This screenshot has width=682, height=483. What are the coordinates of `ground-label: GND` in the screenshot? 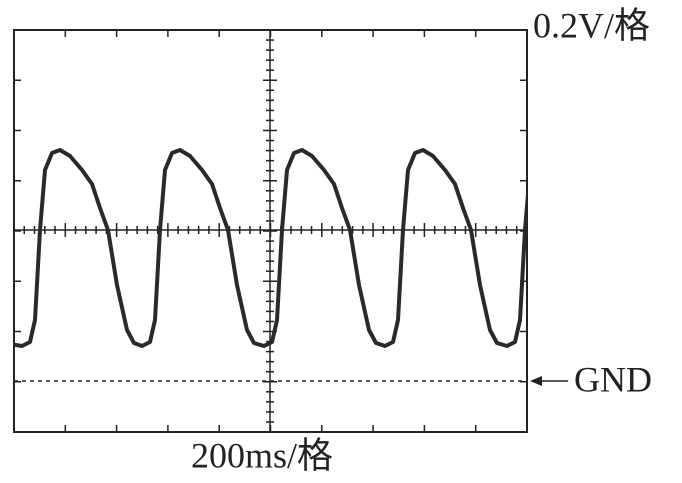 It's located at (613, 379).